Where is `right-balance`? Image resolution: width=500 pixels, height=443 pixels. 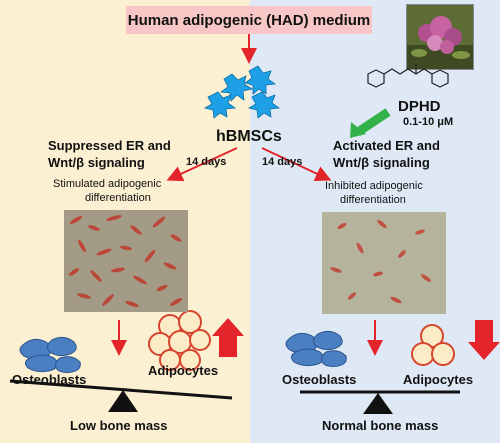 right-balance is located at coordinates (380, 402).